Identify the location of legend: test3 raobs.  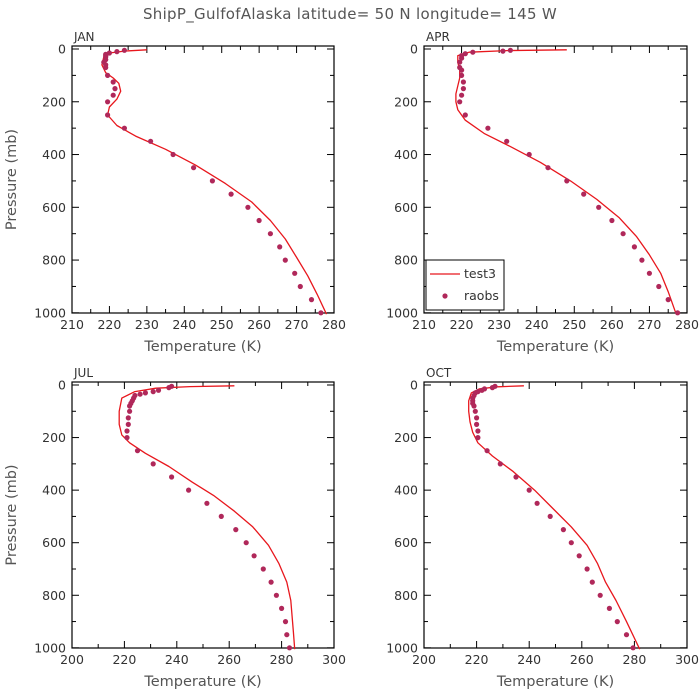
(465, 285).